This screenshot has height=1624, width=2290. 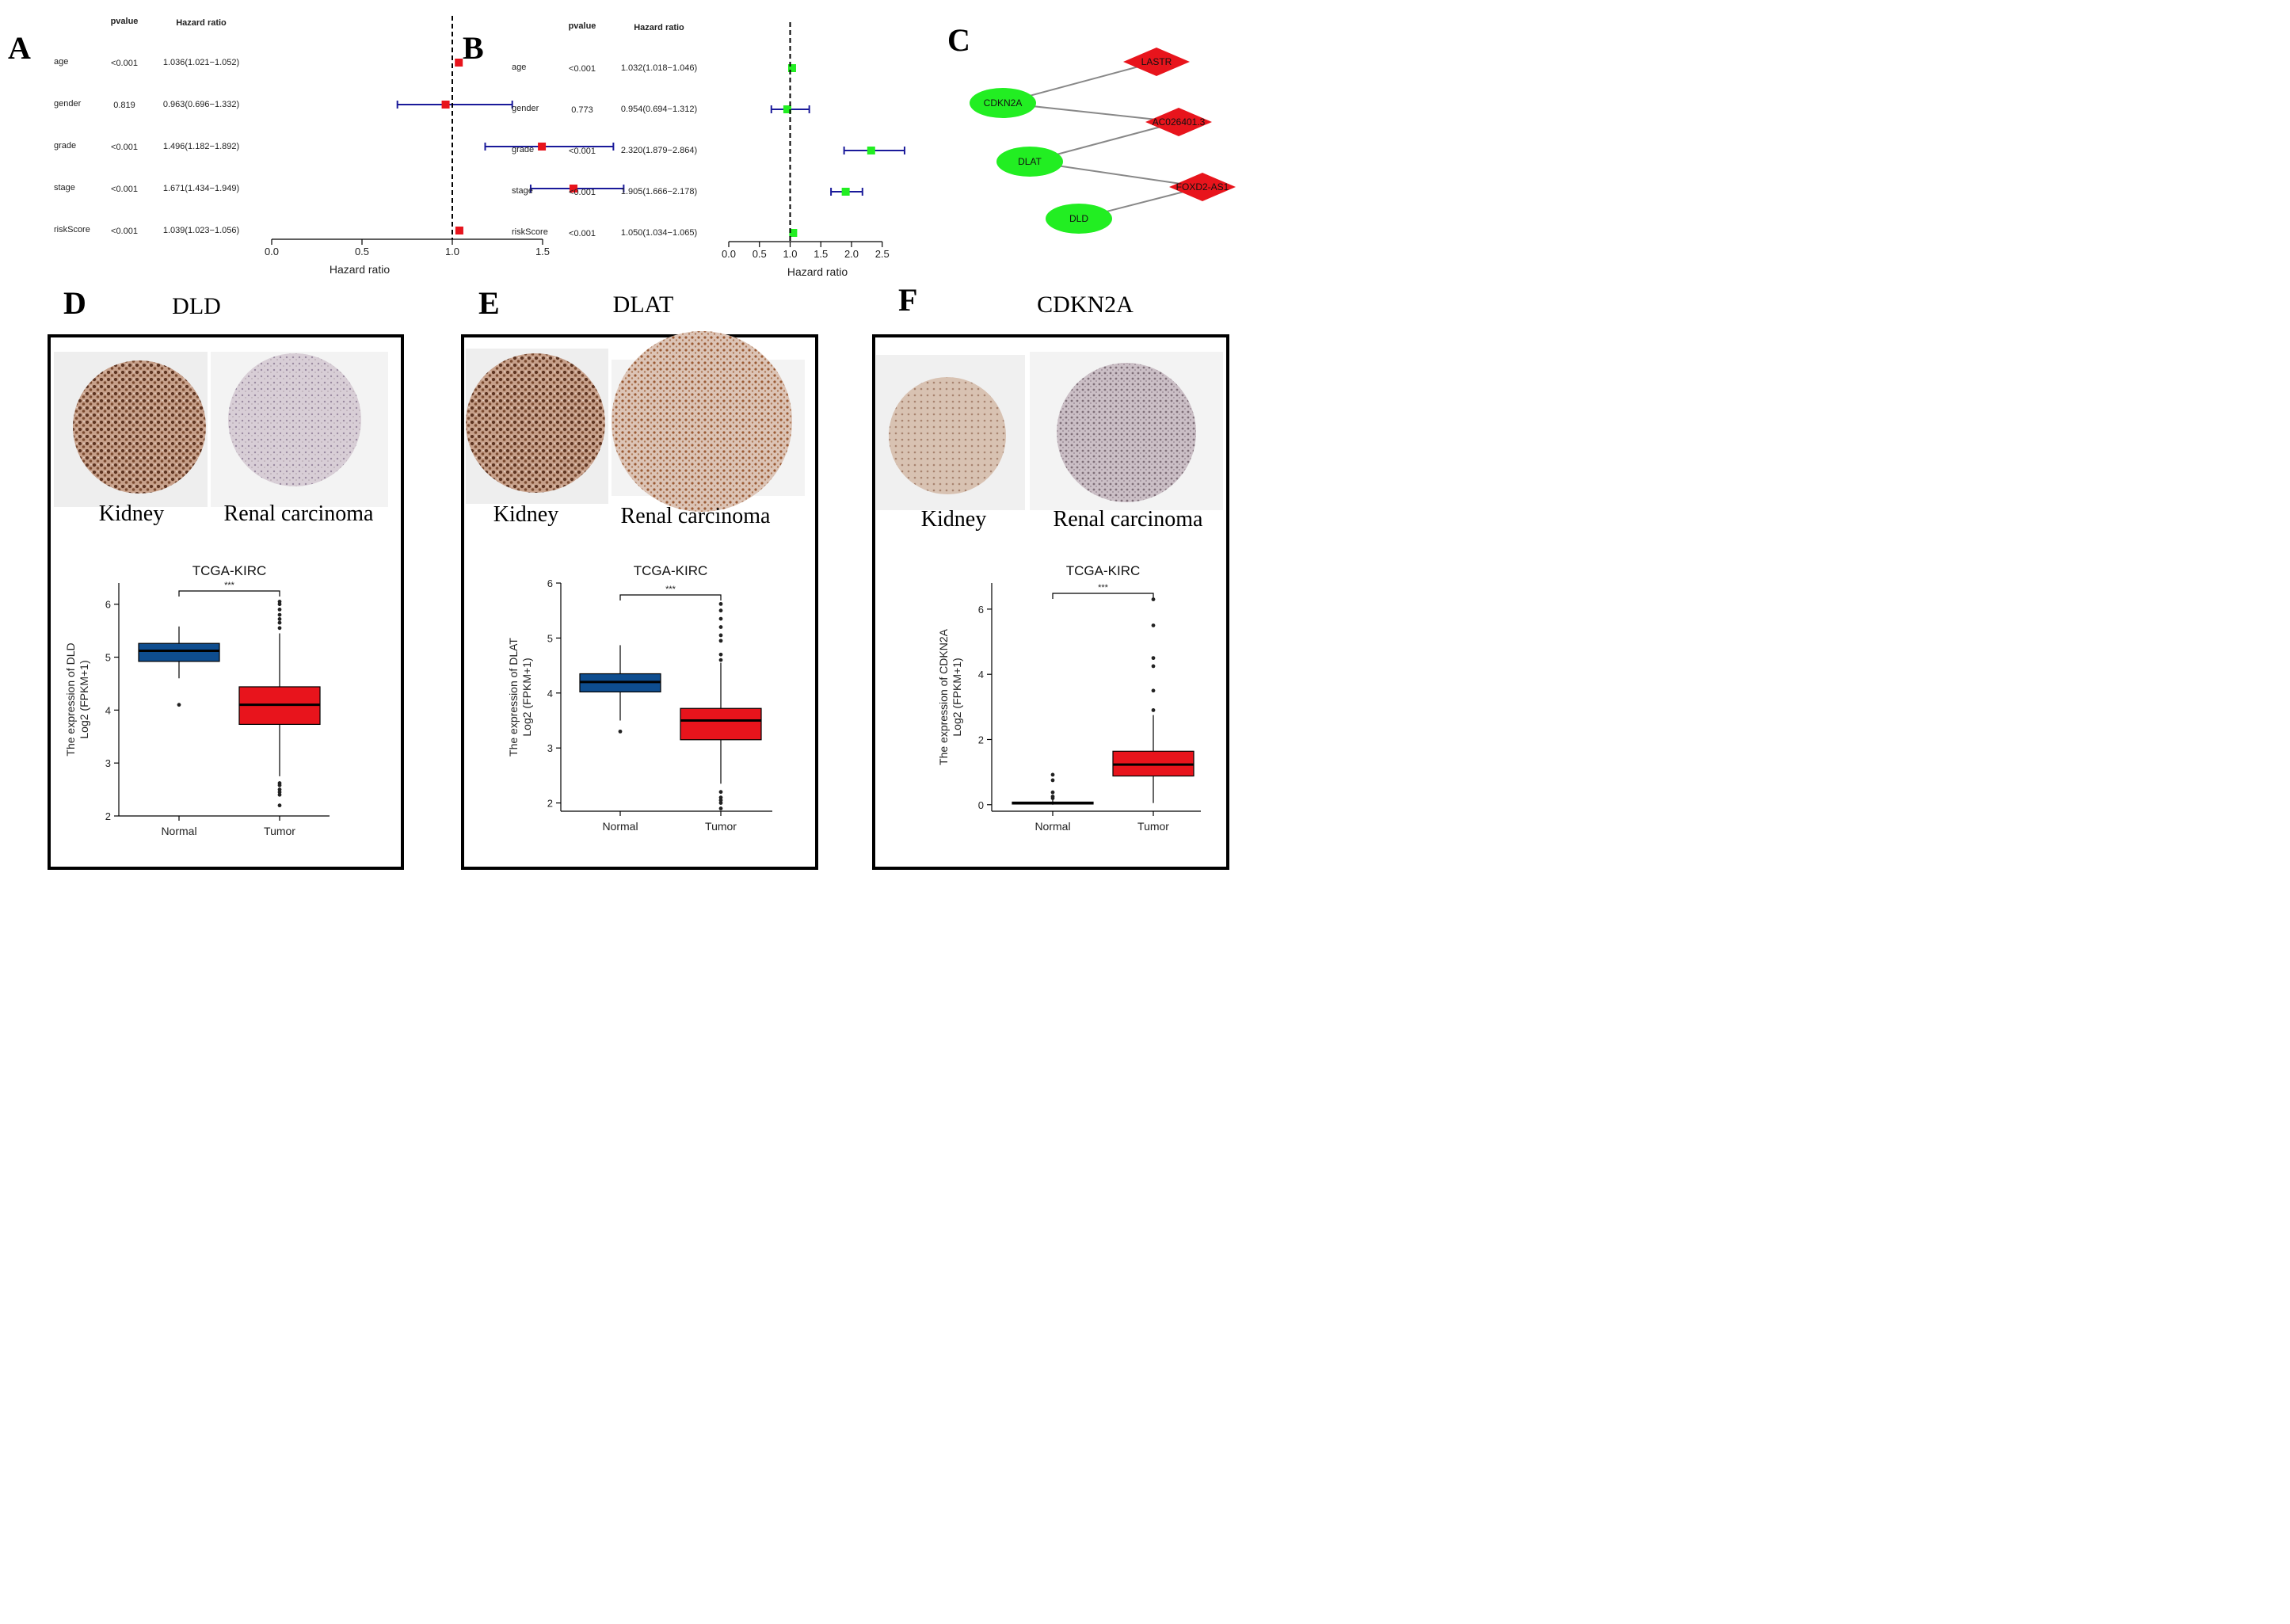 I want to click on y-axis-title: The expression of CDKN2A, so click(x=943, y=697).